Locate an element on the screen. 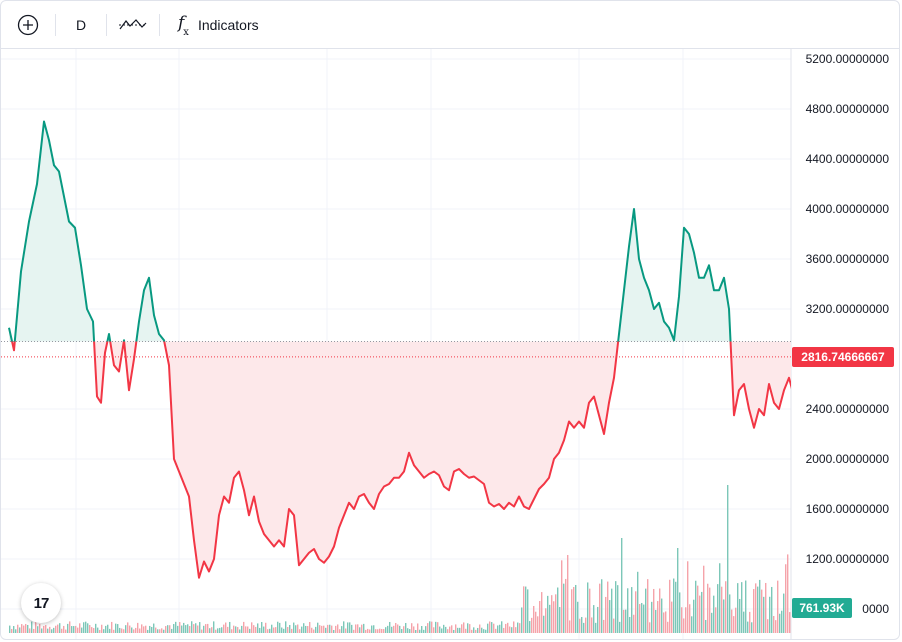 This screenshot has width=902, height=642. toolbar-divider is located at coordinates (106, 24).